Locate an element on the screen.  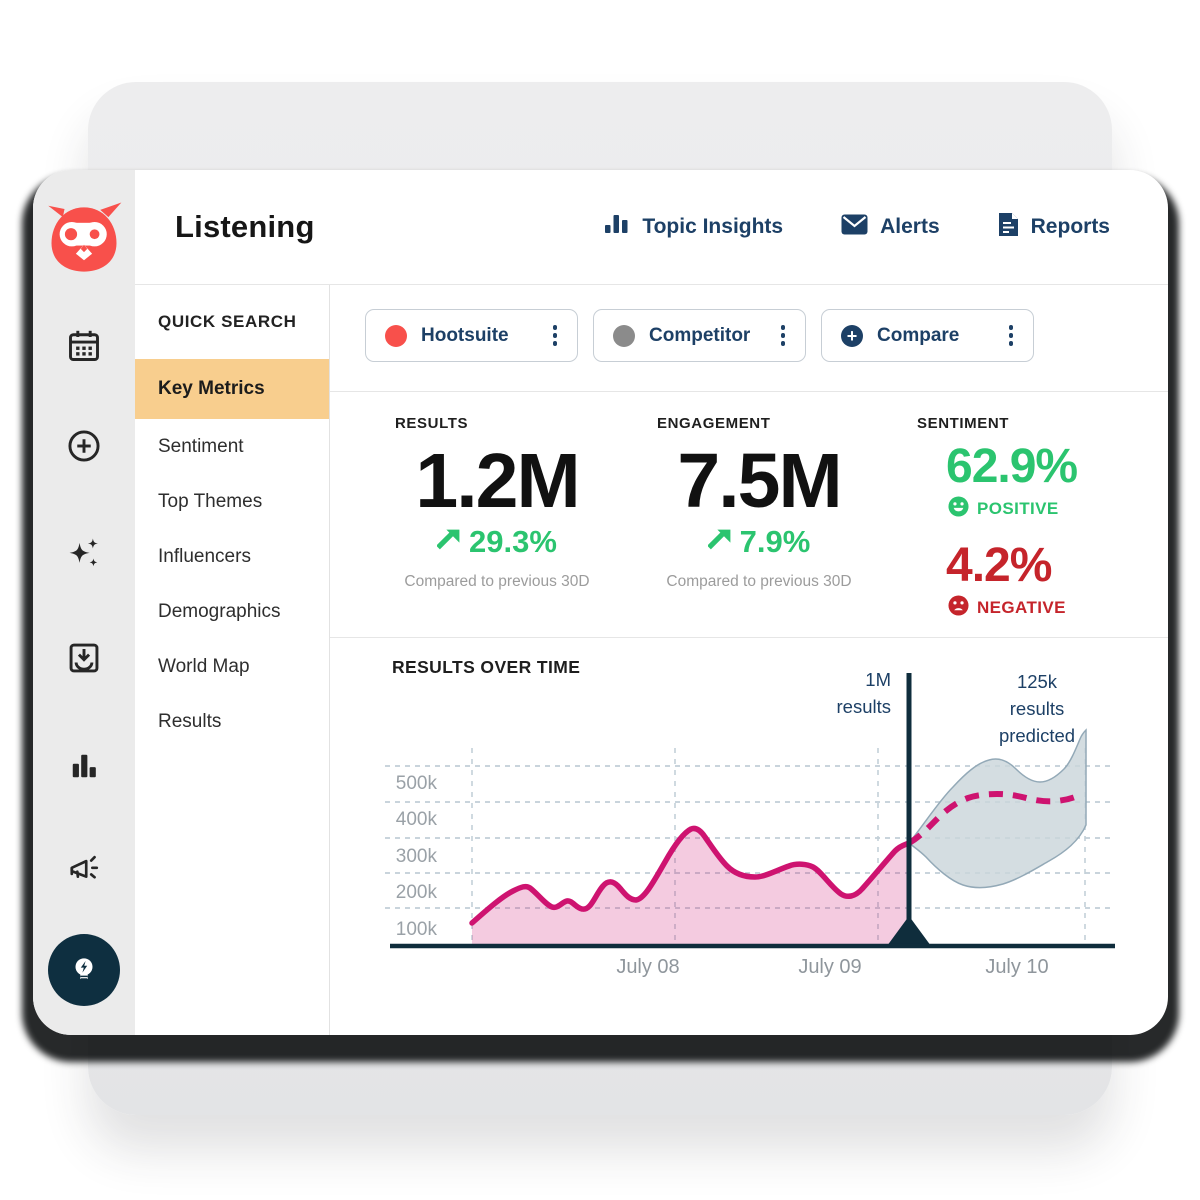
chip-label: Hootsuite is located at coordinates (465, 335).